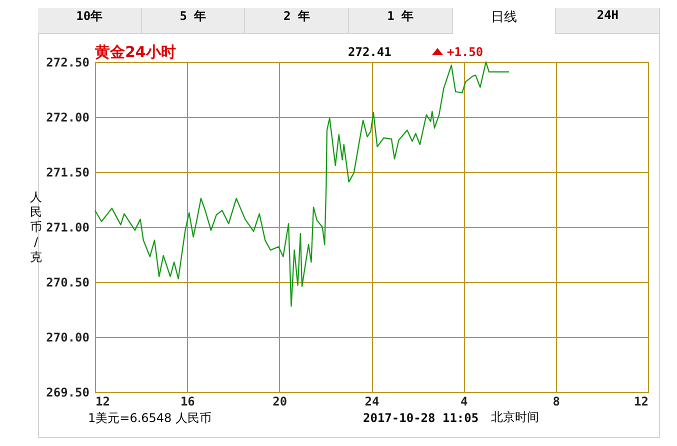  I want to click on text: 272.41, so click(370, 52).